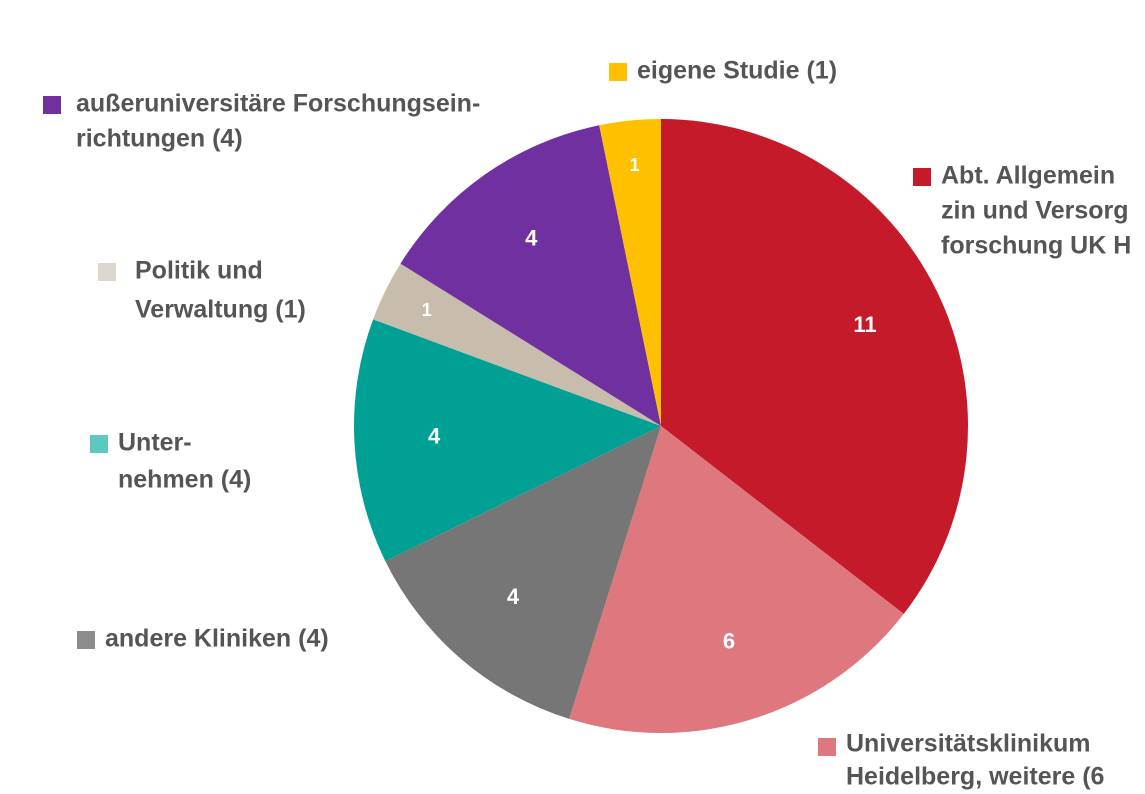 Image resolution: width=1145 pixels, height=794 pixels. Describe the element at coordinates (729, 641) in the screenshot. I see `slice-label: 6` at that location.